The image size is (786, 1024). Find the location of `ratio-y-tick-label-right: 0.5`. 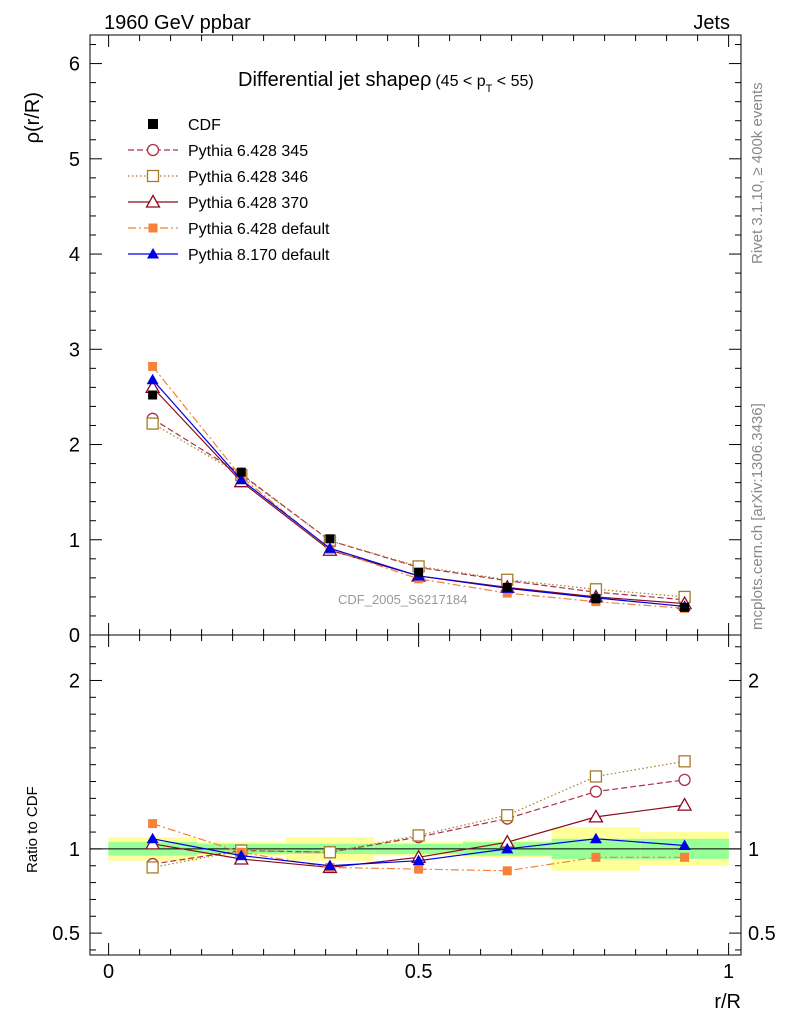

ratio-y-tick-label-right: 0.5 is located at coordinates (762, 934).